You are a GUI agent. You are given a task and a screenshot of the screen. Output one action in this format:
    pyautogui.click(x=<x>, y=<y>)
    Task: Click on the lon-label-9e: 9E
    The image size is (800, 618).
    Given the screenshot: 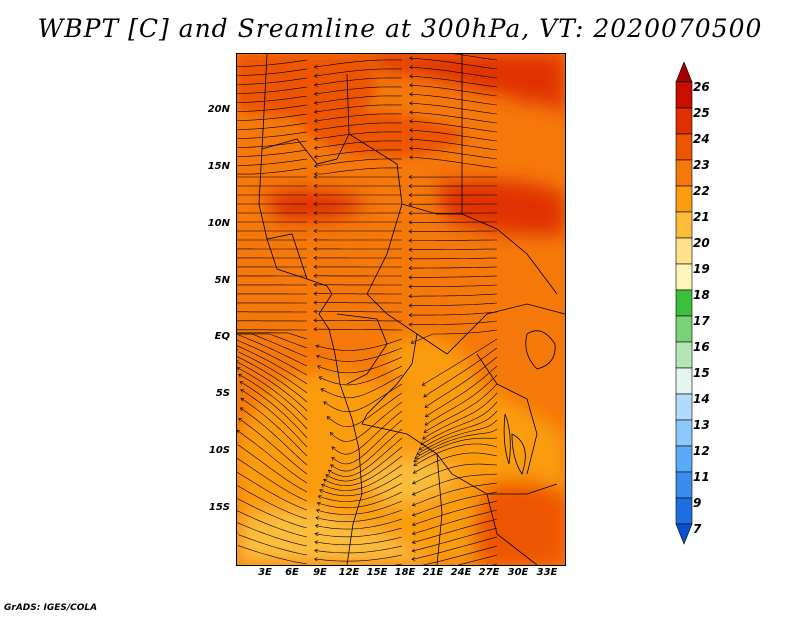 What is the action you would take?
    pyautogui.click(x=320, y=572)
    